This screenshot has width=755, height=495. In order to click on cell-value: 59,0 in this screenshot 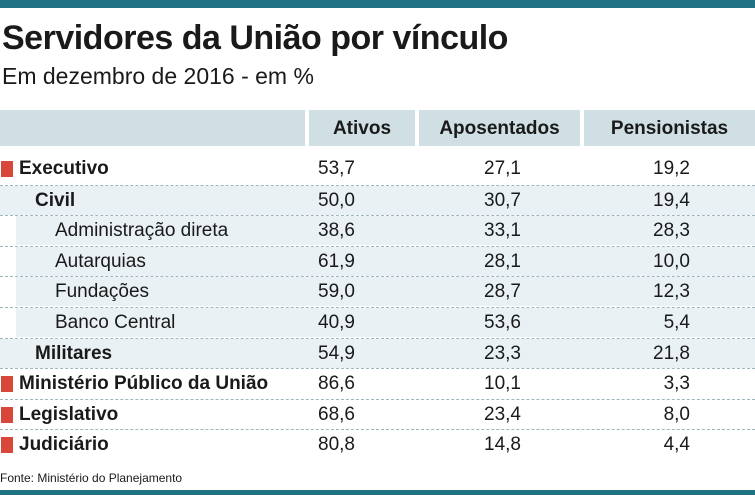, I will do `click(336, 292)`.